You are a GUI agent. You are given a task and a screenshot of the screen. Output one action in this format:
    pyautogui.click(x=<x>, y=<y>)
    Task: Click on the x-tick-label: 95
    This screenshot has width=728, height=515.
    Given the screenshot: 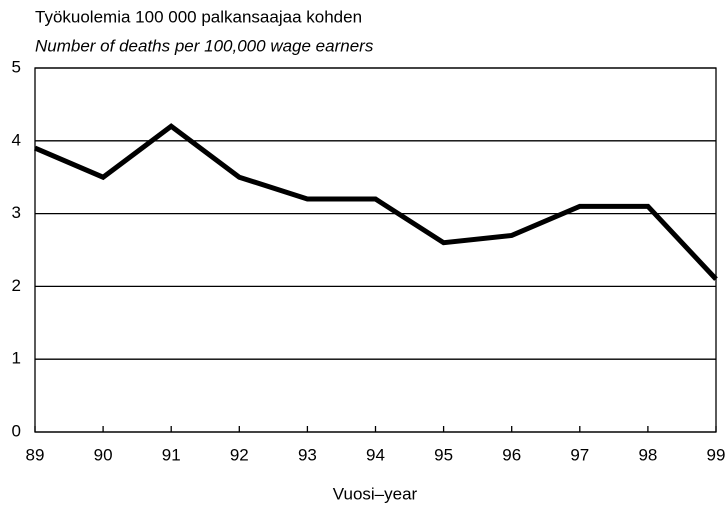 What is the action you would take?
    pyautogui.click(x=443, y=454)
    